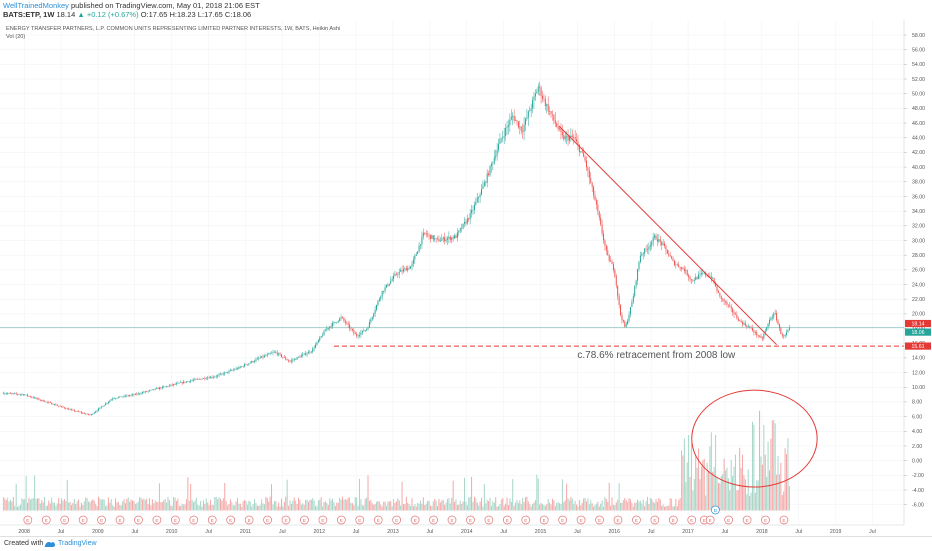  I want to click on tradingview-link: TradingView, so click(77, 543).